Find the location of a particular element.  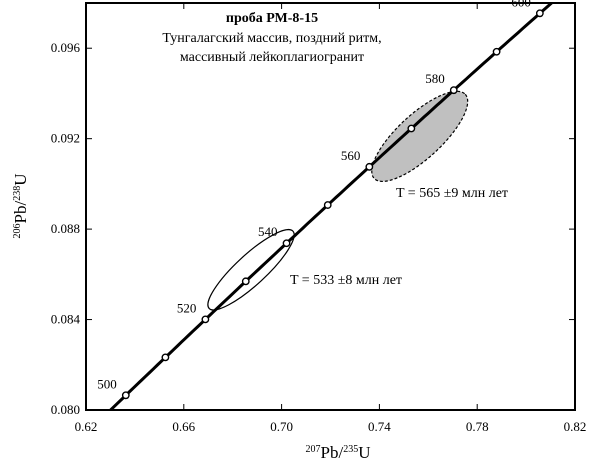

annotation-t533: T = 533 ±8 млн лет is located at coordinates (346, 280).